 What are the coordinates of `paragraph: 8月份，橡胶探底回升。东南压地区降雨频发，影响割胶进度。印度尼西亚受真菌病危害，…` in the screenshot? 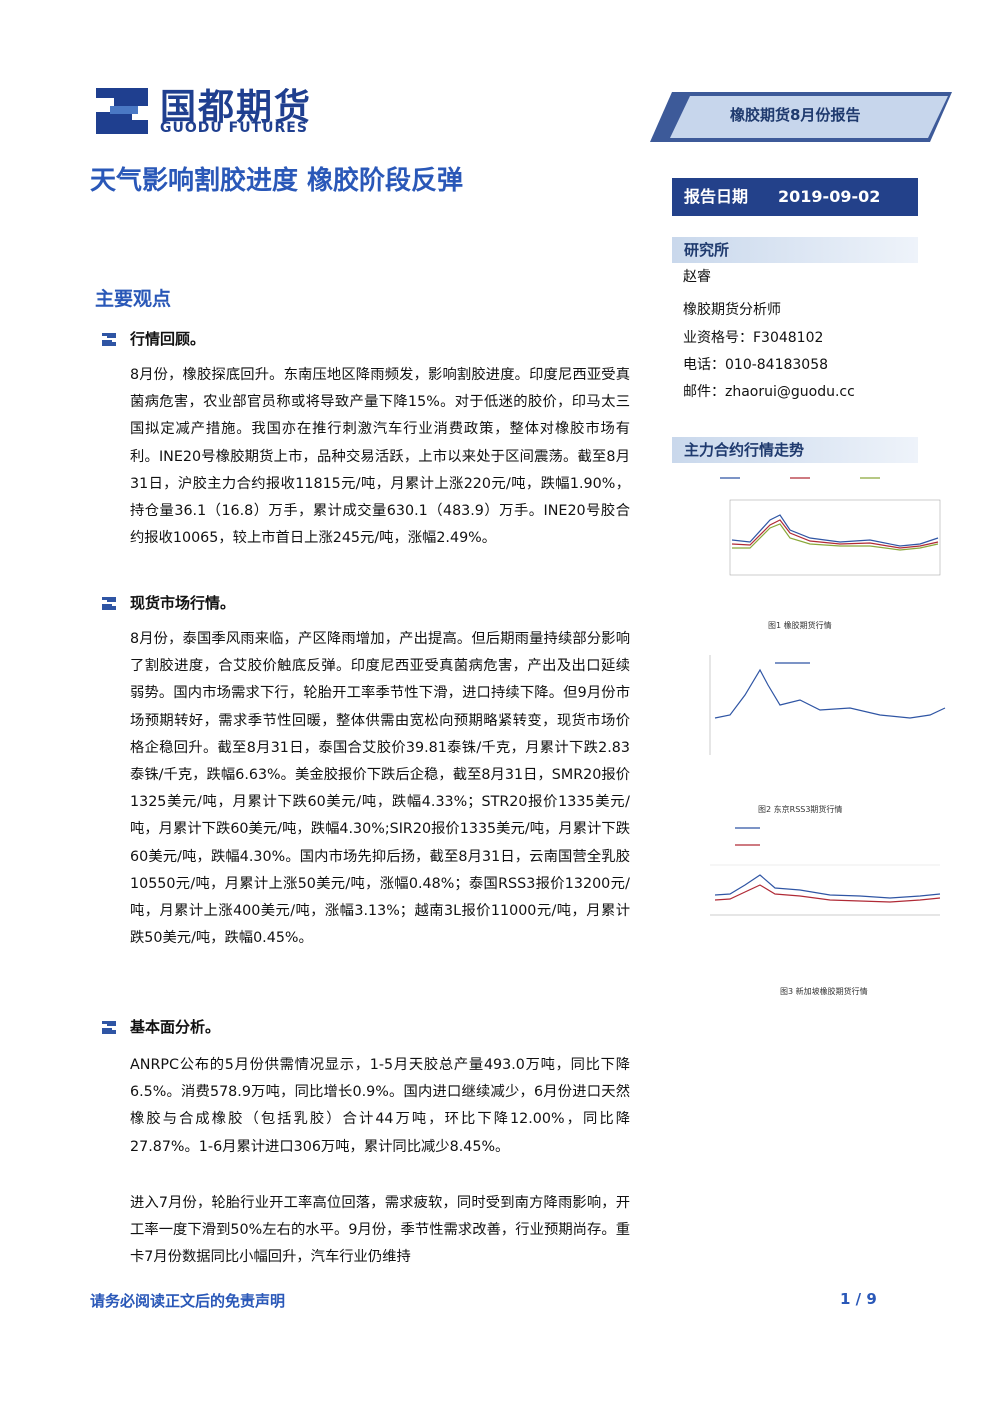 It's located at (380, 457).